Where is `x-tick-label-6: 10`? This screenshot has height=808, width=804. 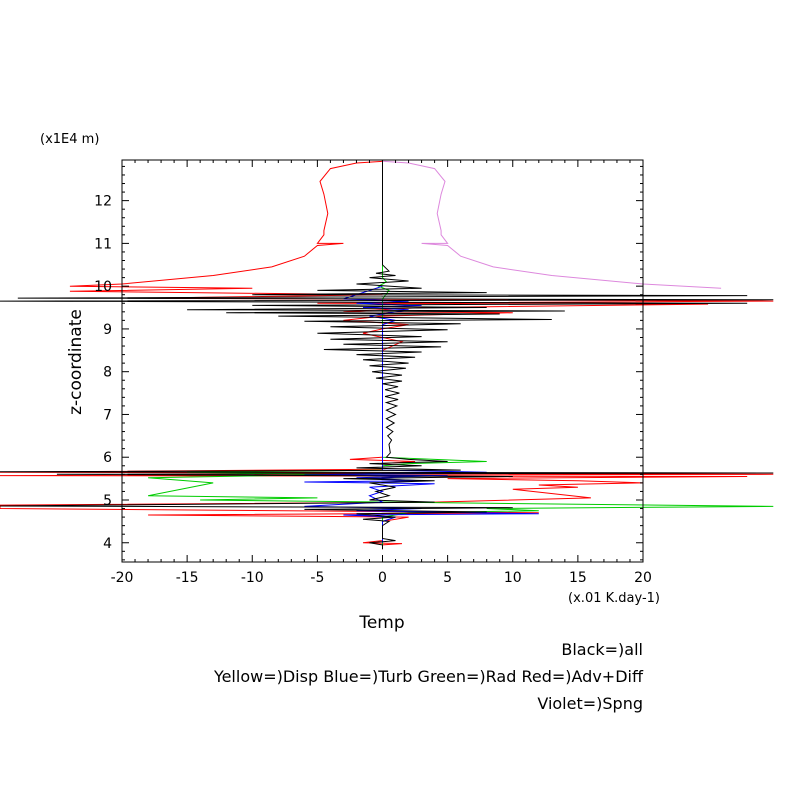
x-tick-label-6: 10 is located at coordinates (513, 578).